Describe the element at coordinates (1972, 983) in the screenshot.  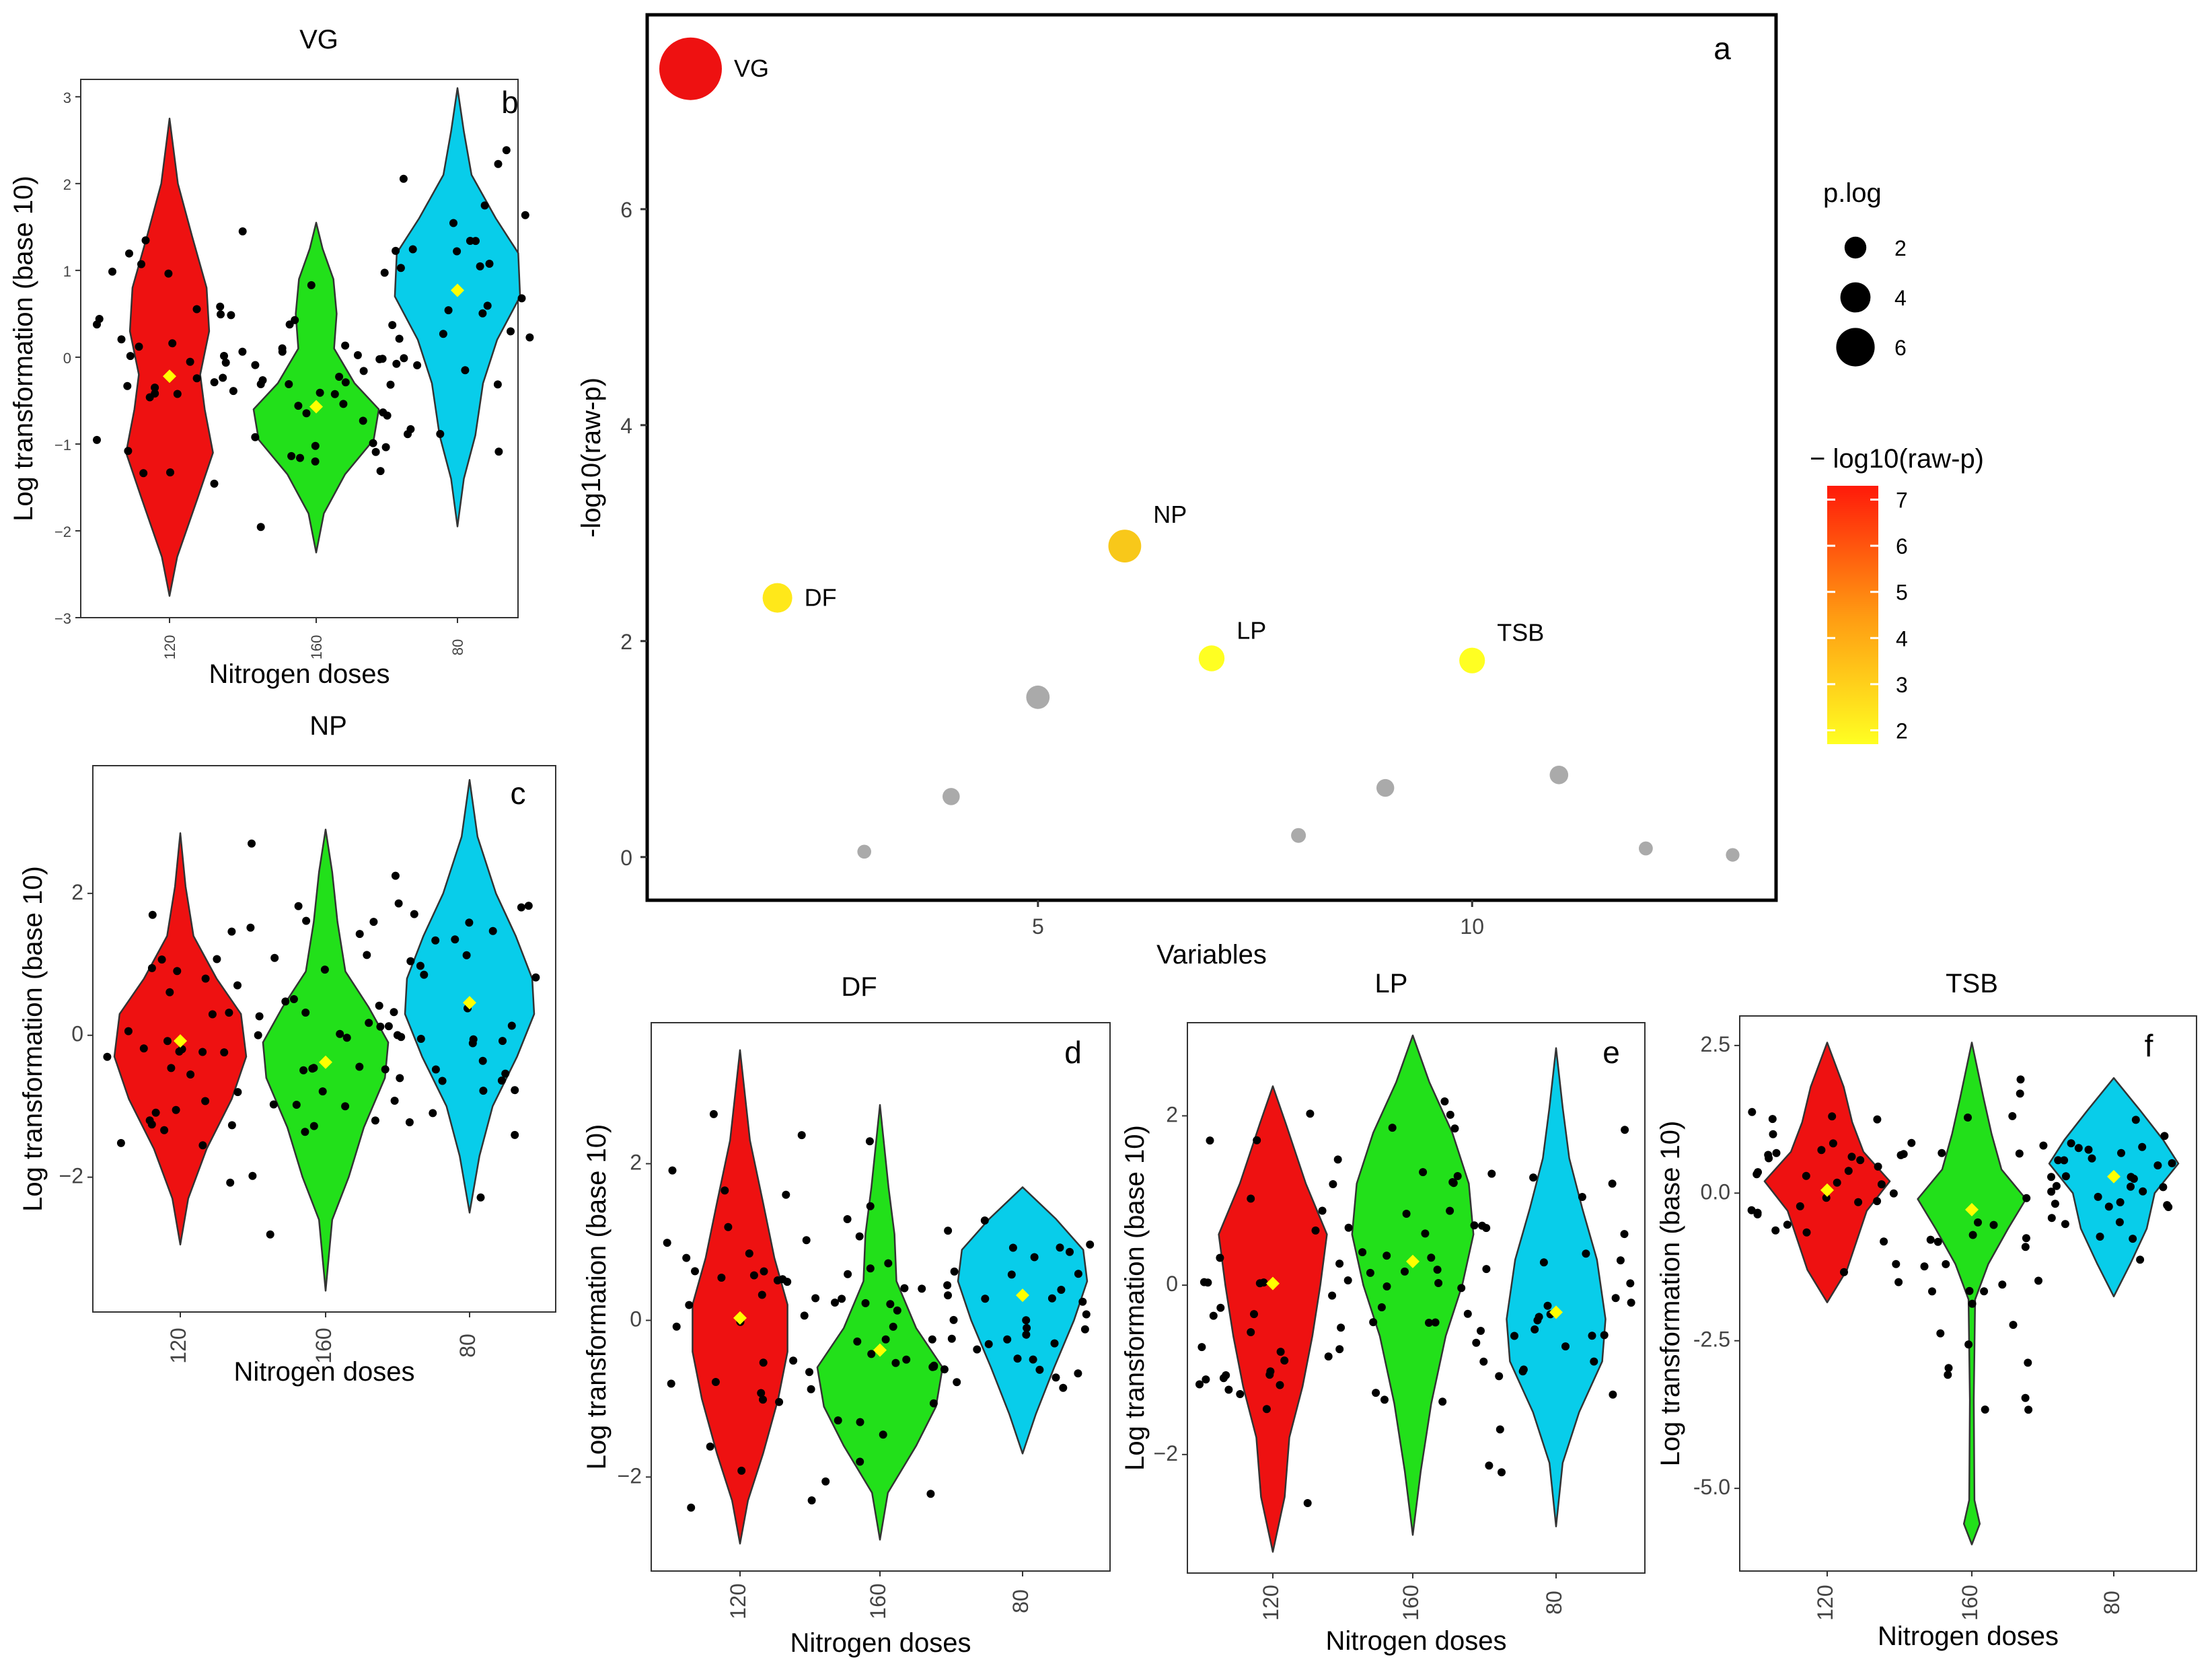
I see `panel-title: TSB` at that location.